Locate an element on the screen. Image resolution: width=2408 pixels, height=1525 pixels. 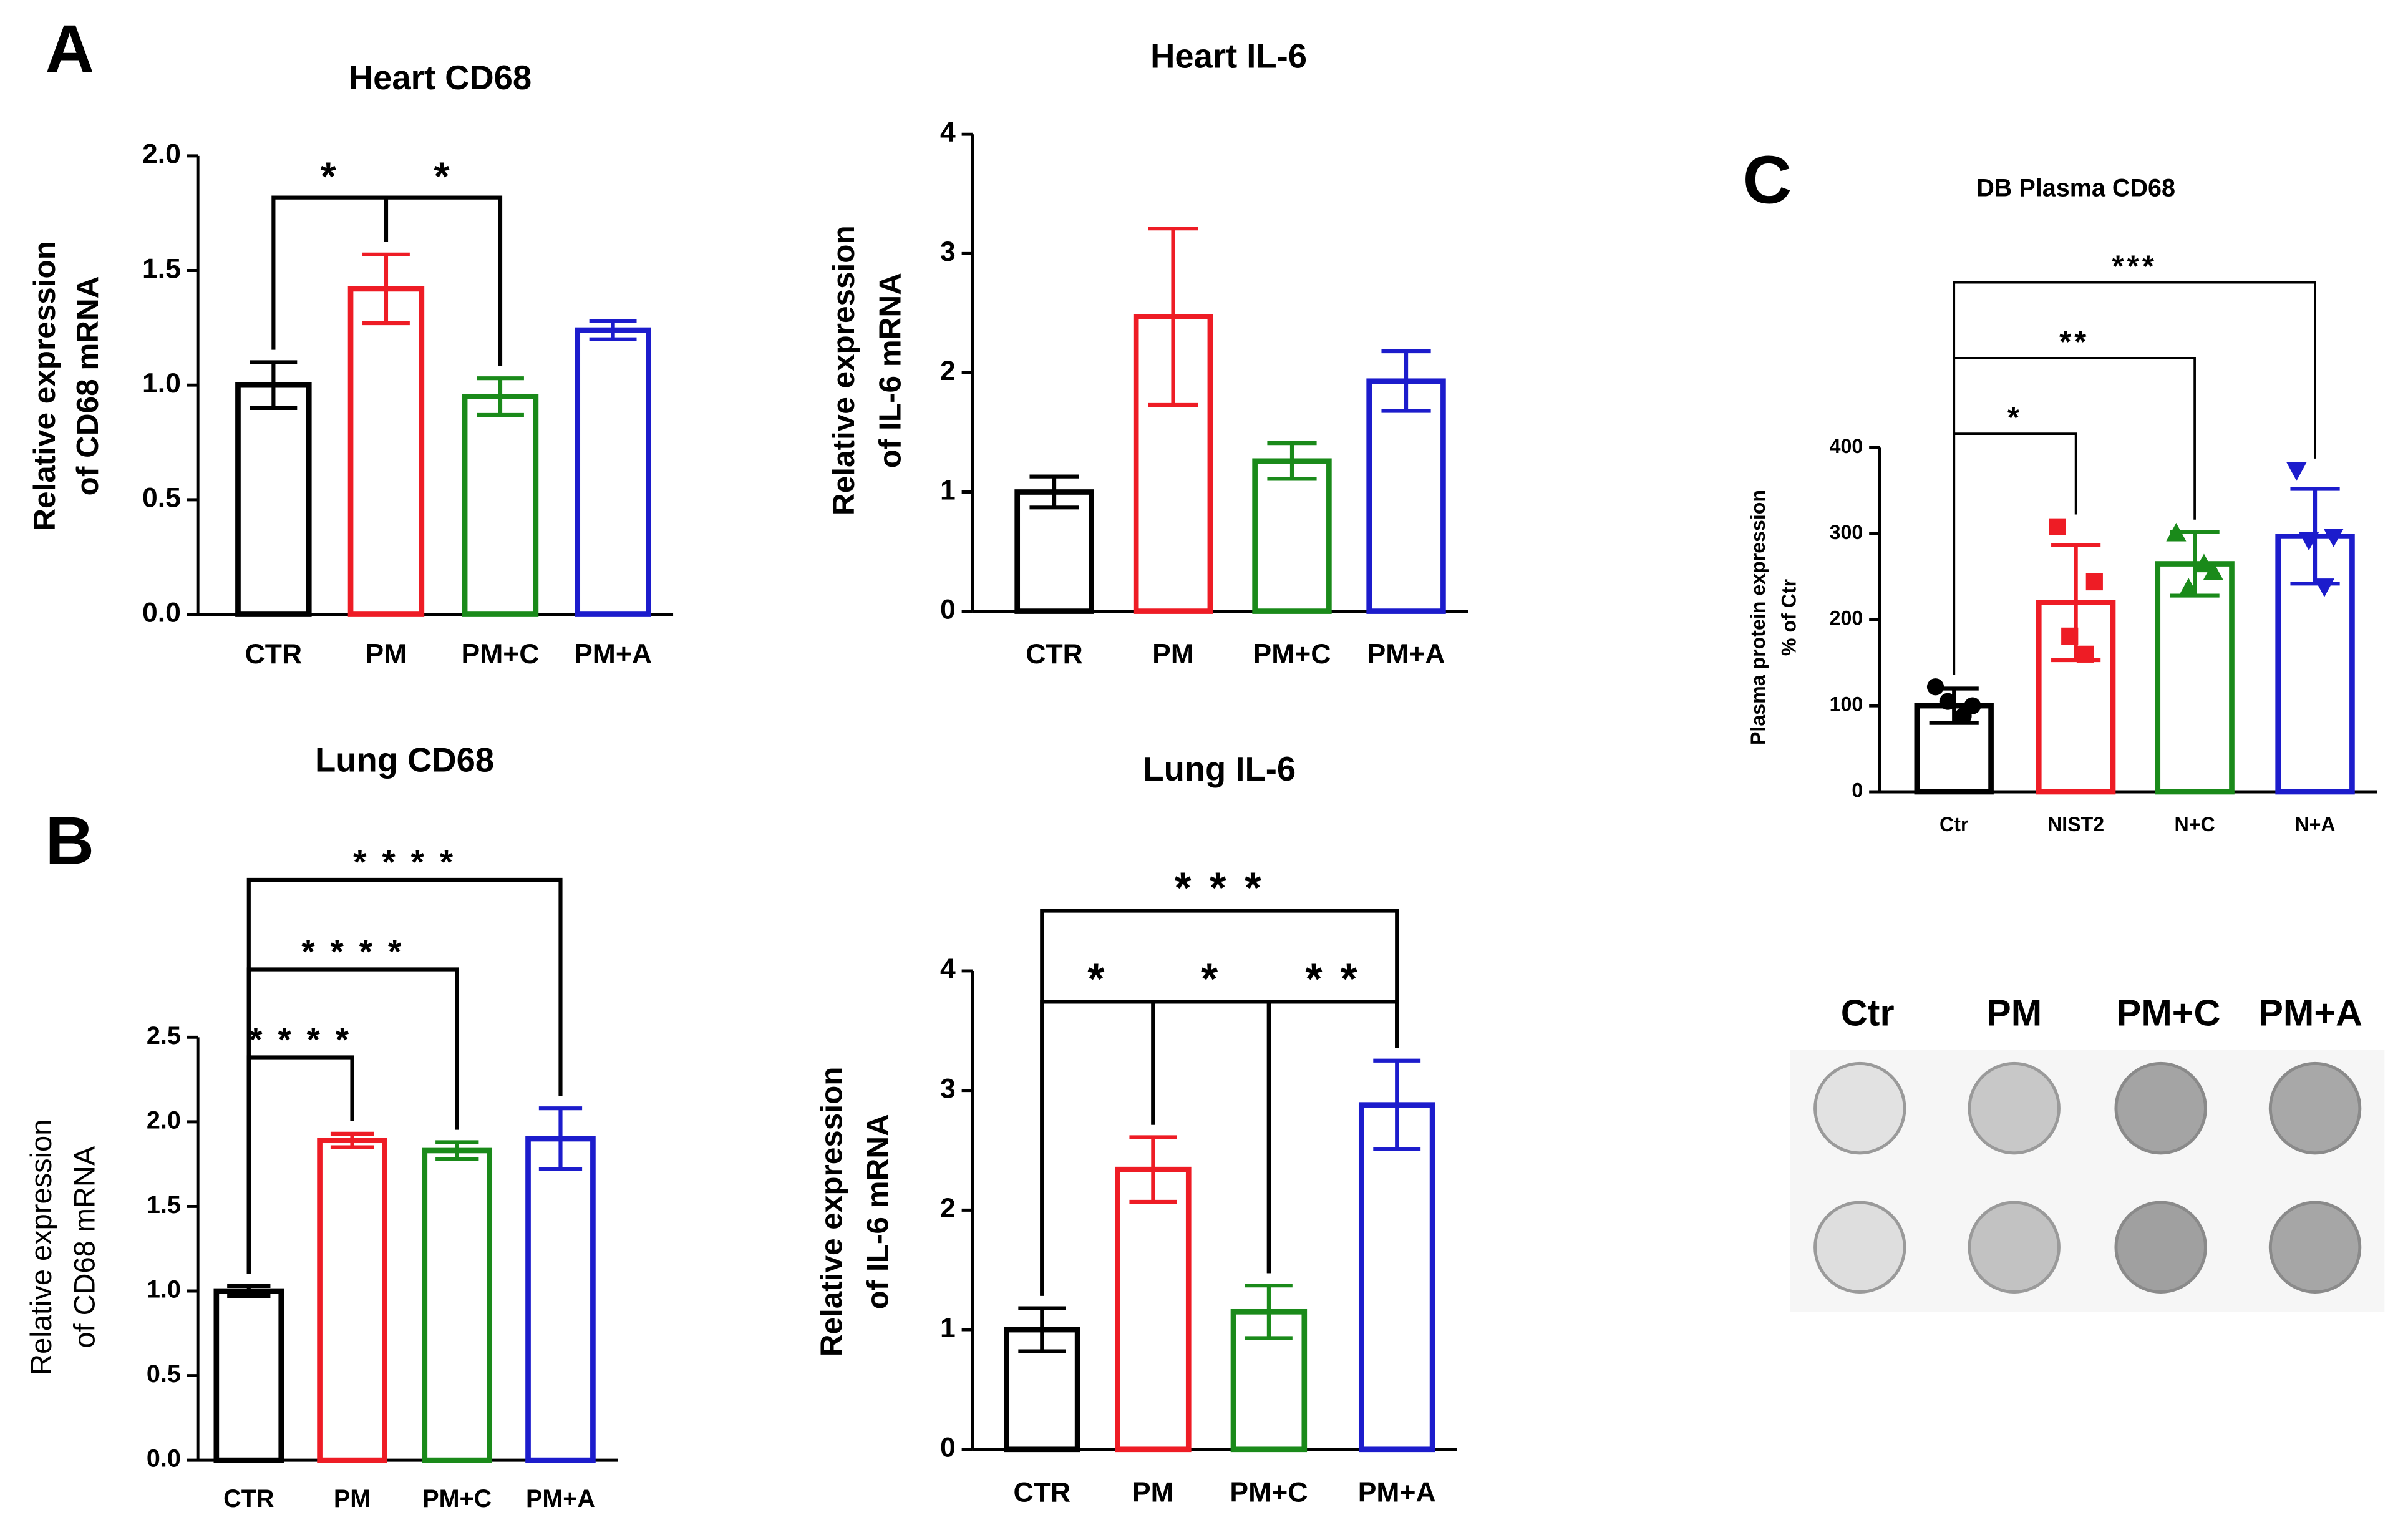
y-tick-label: 1.5 is located at coordinates (164, 1205).